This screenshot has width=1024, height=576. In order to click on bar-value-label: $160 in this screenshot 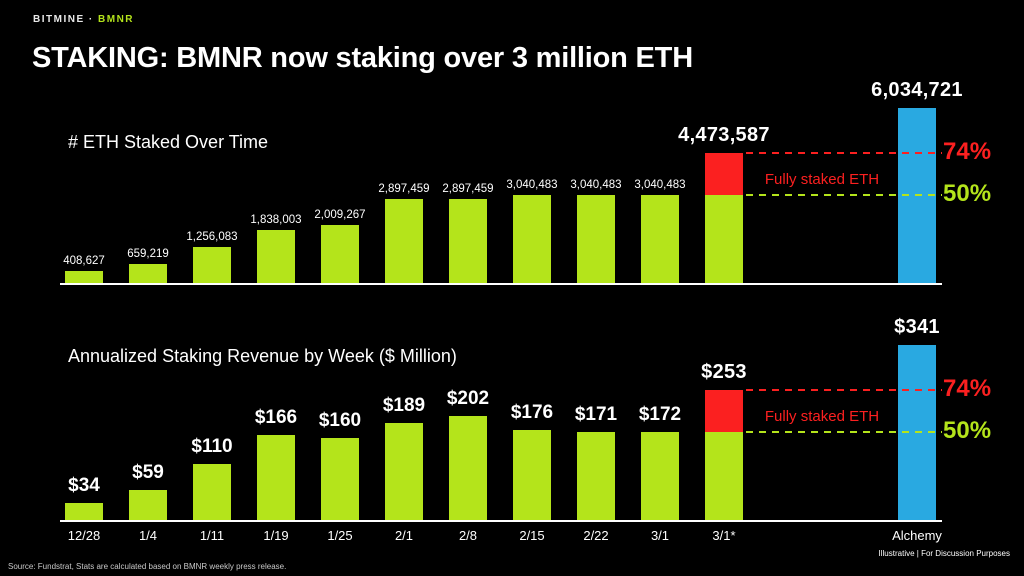, I will do `click(340, 420)`.